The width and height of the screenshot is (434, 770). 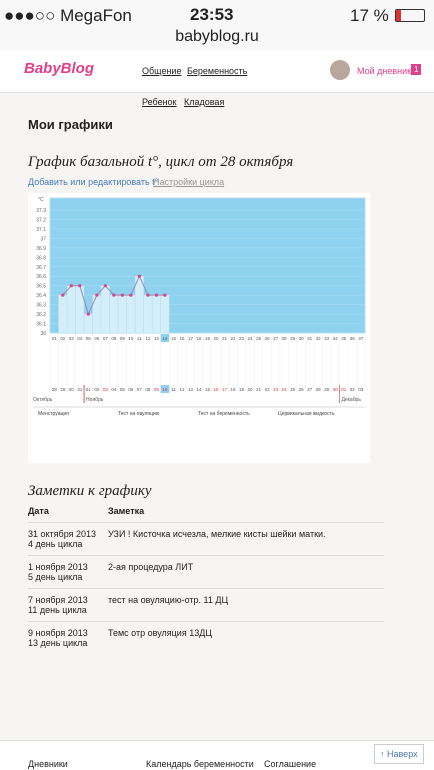 I want to click on note-date-cell: 7 ноября 2013 11 день цикла, so click(x=68, y=605).